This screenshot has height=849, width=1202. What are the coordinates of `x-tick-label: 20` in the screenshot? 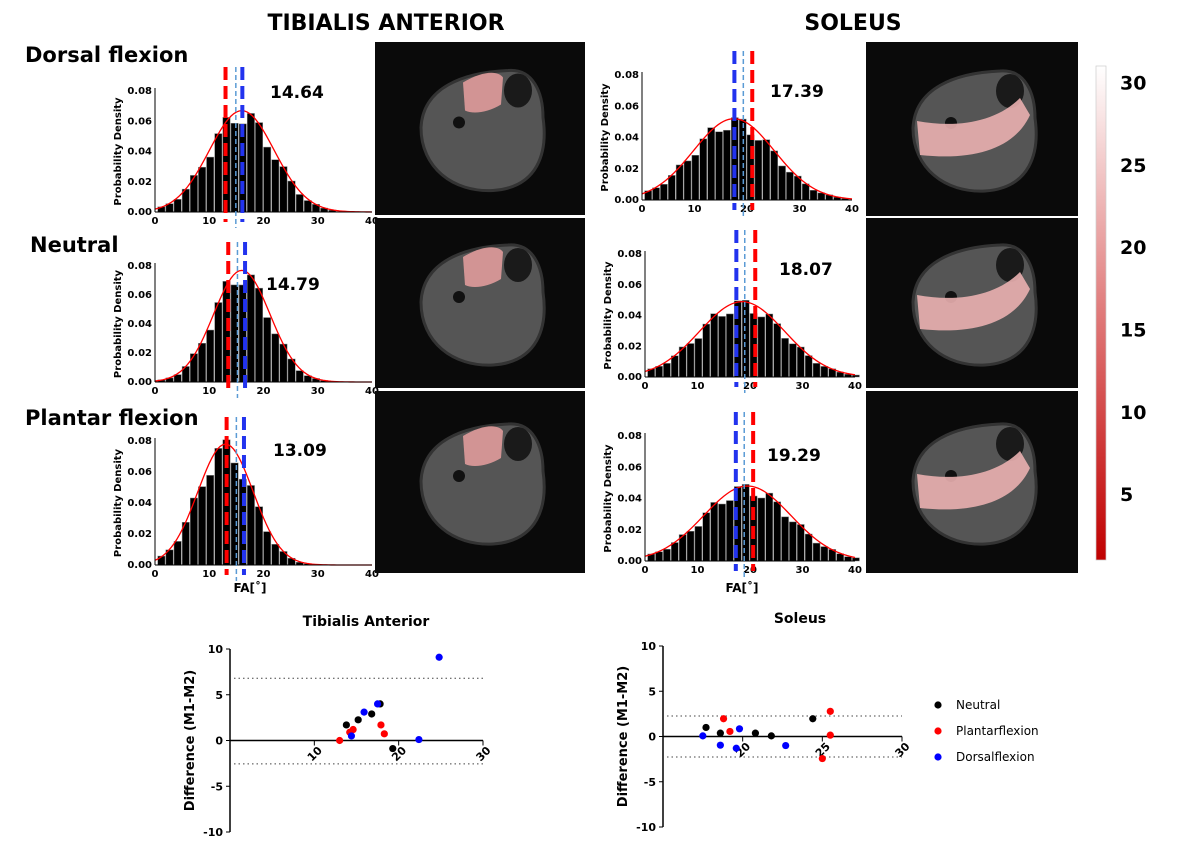 It's located at (750, 386).